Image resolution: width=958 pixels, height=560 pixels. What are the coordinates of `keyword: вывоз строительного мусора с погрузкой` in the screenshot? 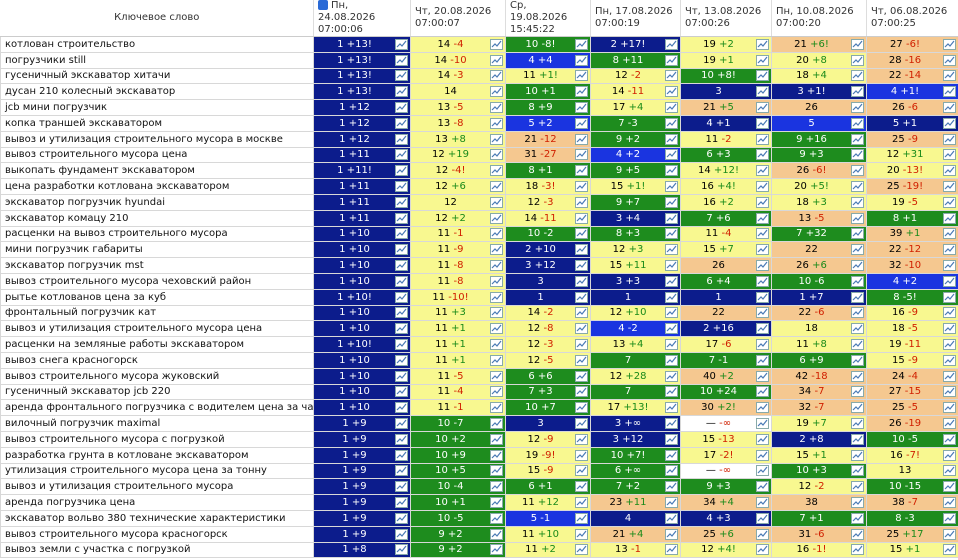 It's located at (157, 439).